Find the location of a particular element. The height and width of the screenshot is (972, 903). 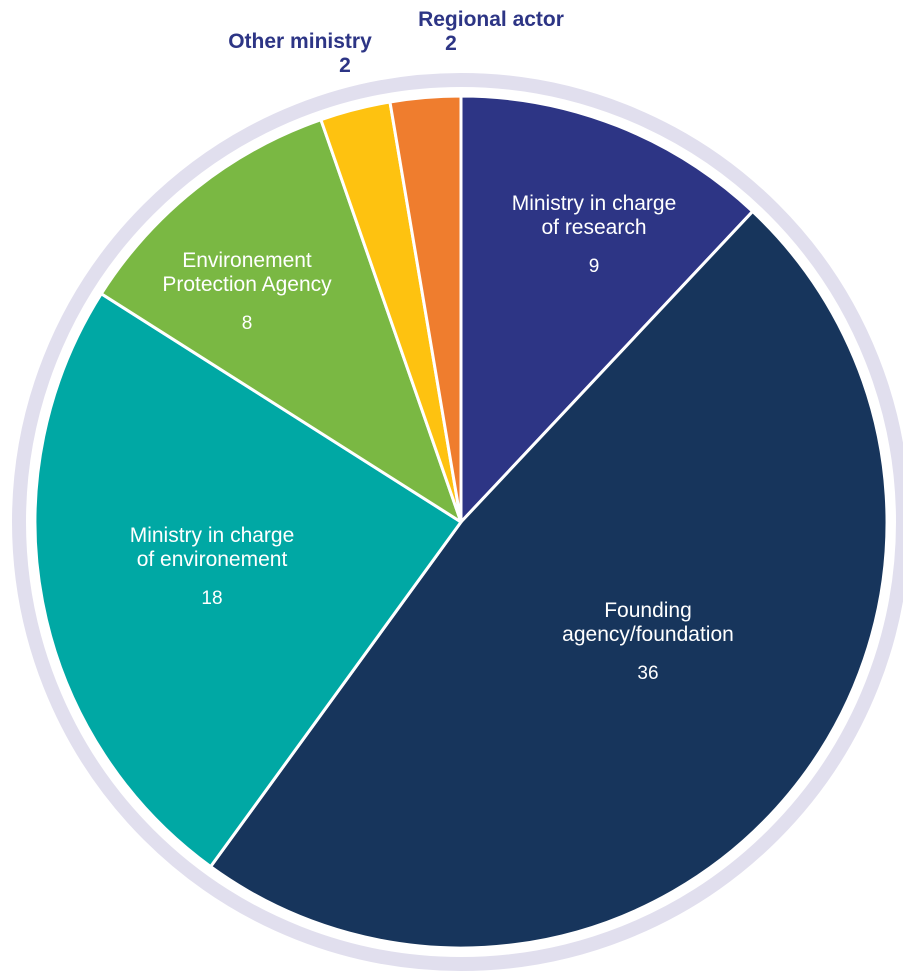

slice-label-founding-agency: agency/foundation is located at coordinates (648, 634).